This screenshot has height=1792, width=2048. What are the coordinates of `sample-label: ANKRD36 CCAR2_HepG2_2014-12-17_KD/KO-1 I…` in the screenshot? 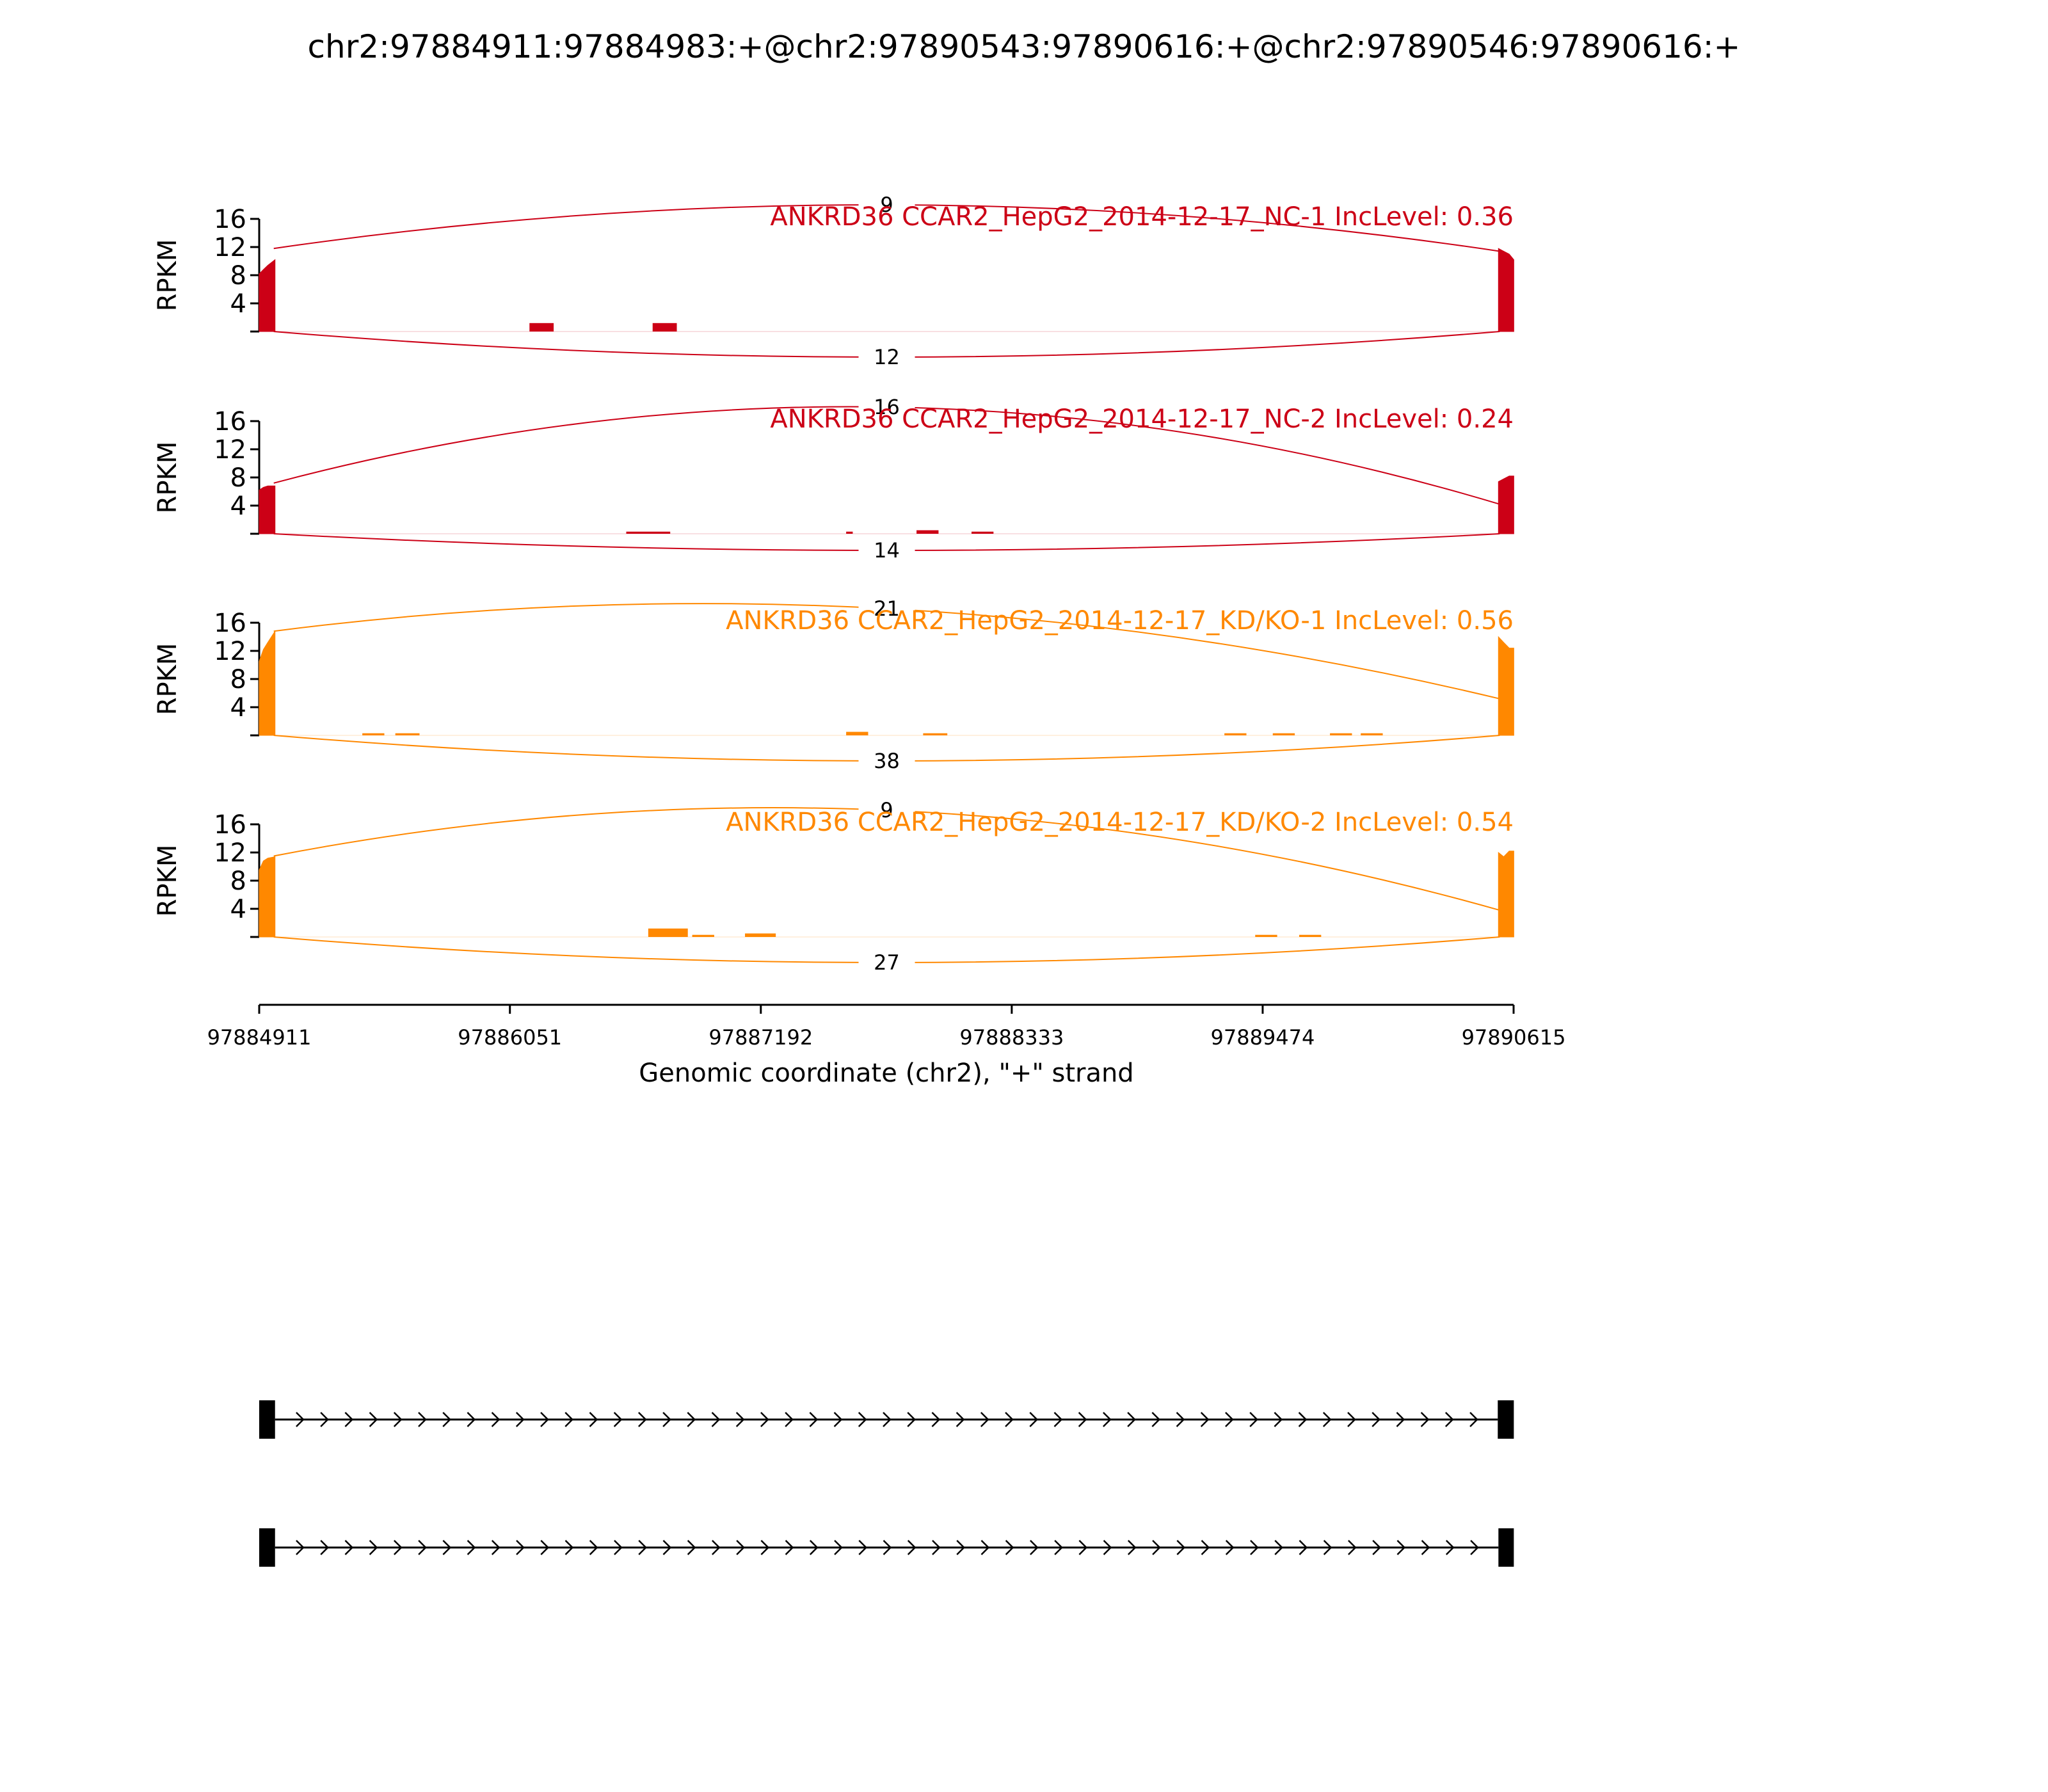 It's located at (1120, 621).